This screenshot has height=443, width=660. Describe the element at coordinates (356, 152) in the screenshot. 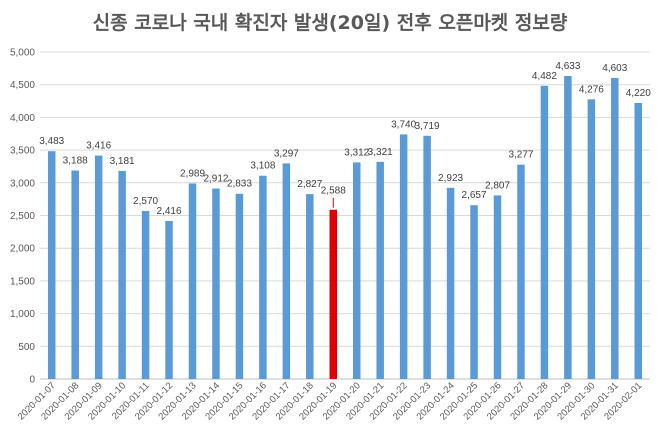

I see `data-label: 3,312` at that location.